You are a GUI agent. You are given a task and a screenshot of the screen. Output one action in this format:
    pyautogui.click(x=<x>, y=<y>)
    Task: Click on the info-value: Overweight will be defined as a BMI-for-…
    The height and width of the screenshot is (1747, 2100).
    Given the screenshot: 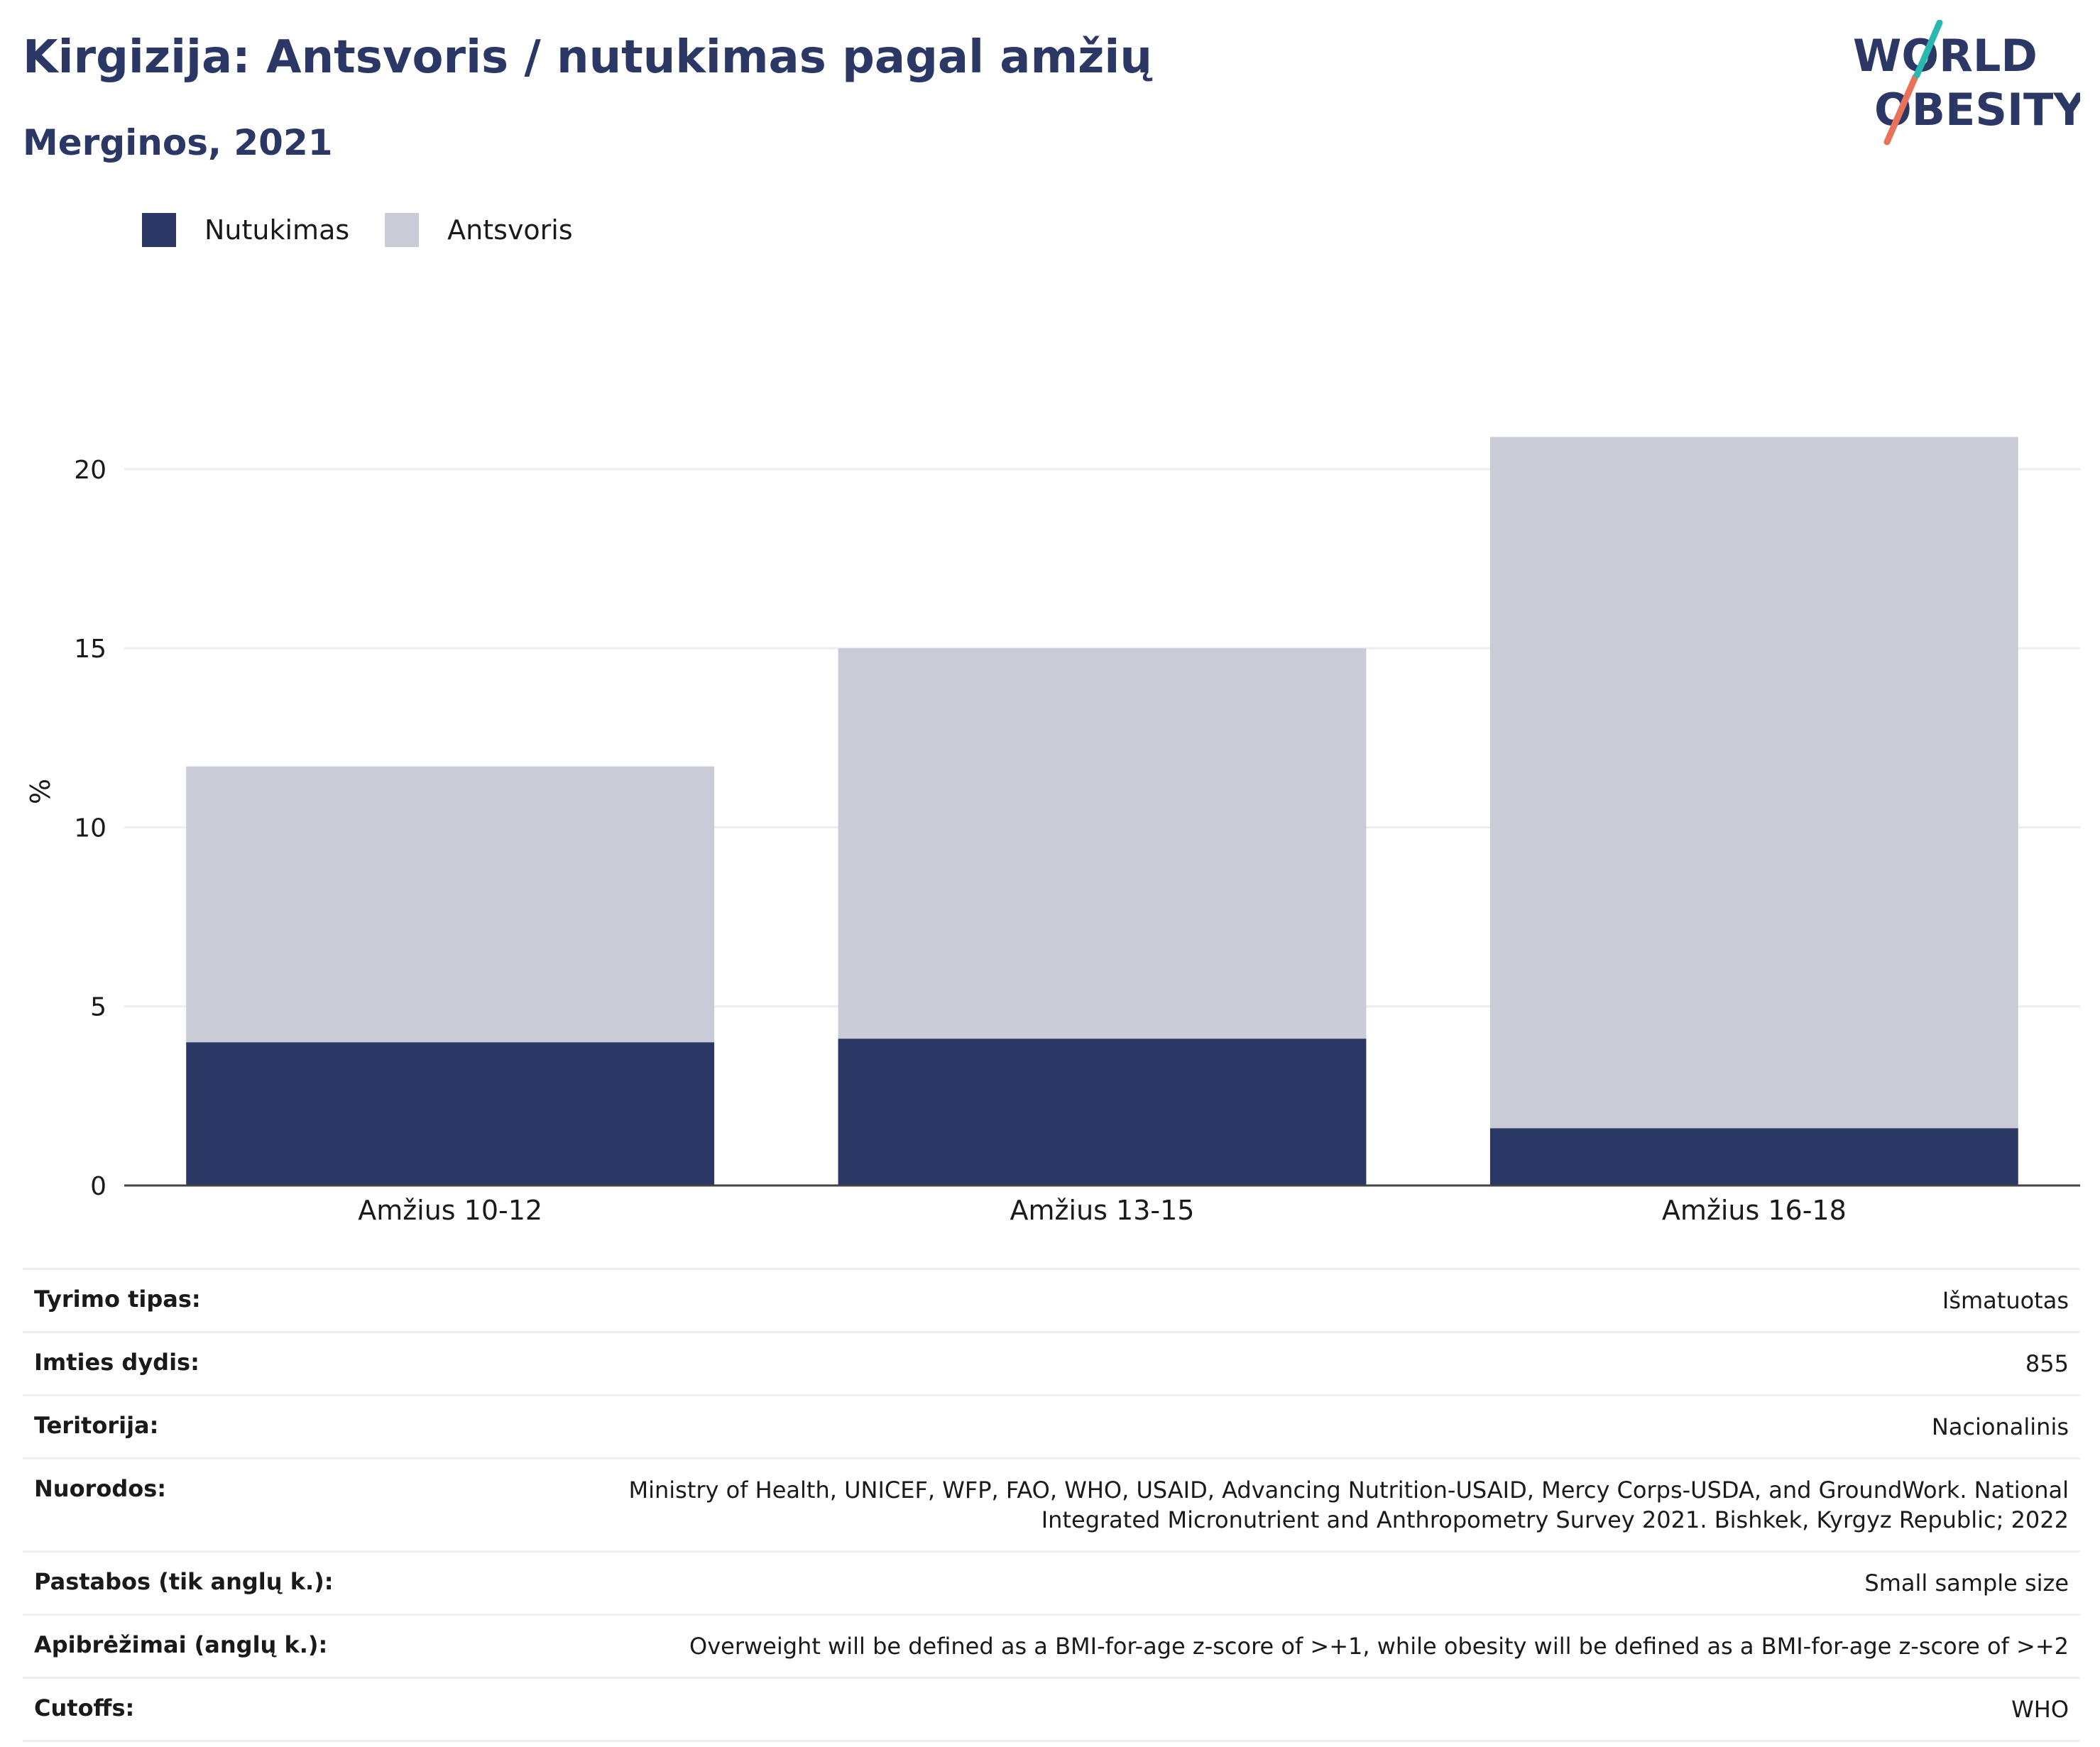 What is the action you would take?
    pyautogui.click(x=1379, y=1646)
    